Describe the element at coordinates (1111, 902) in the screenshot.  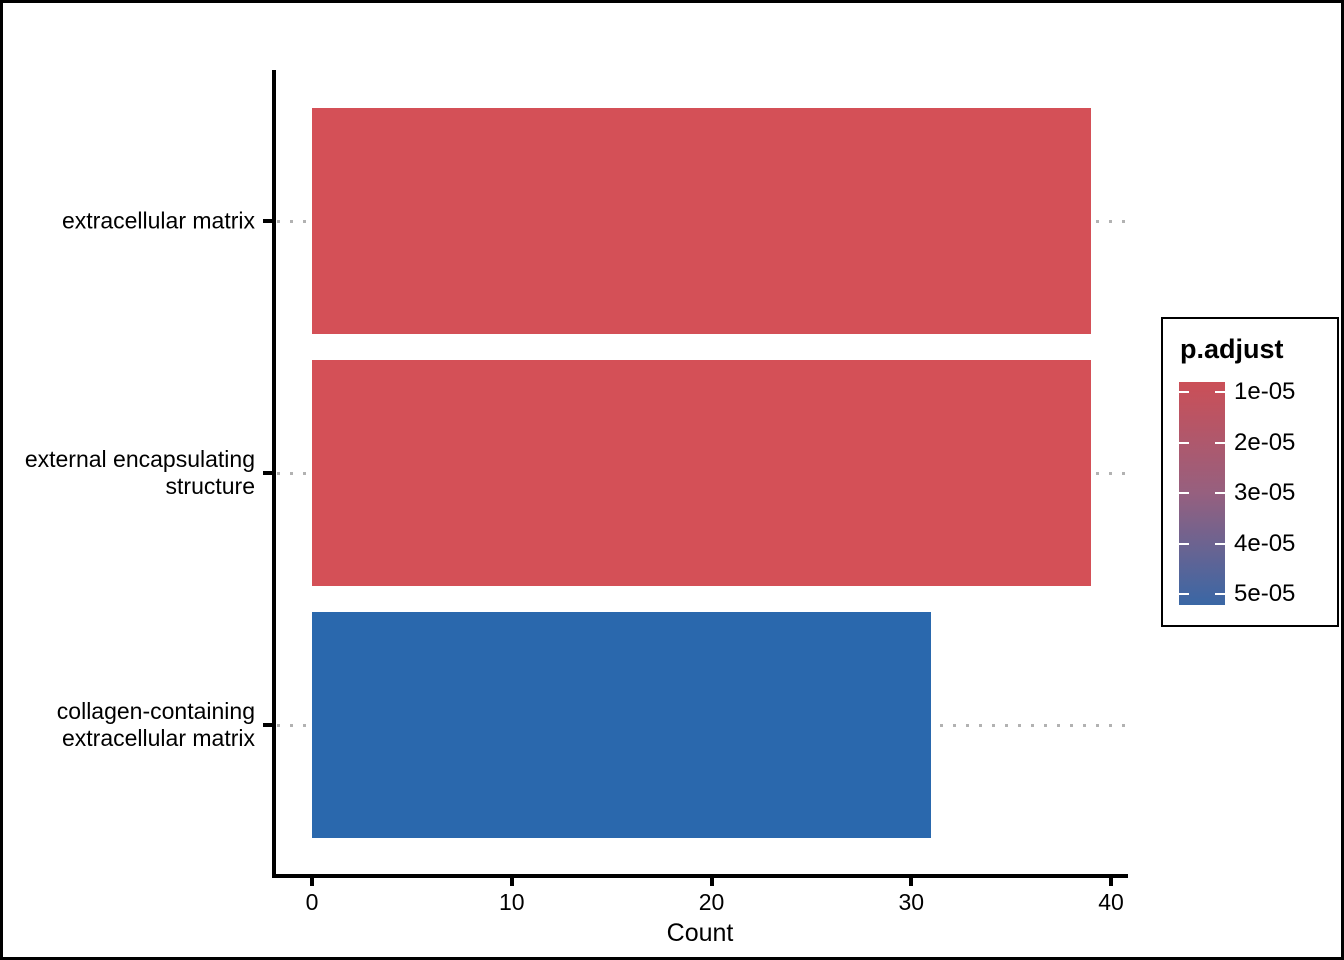
I see `x-tick-label-4: 40` at that location.